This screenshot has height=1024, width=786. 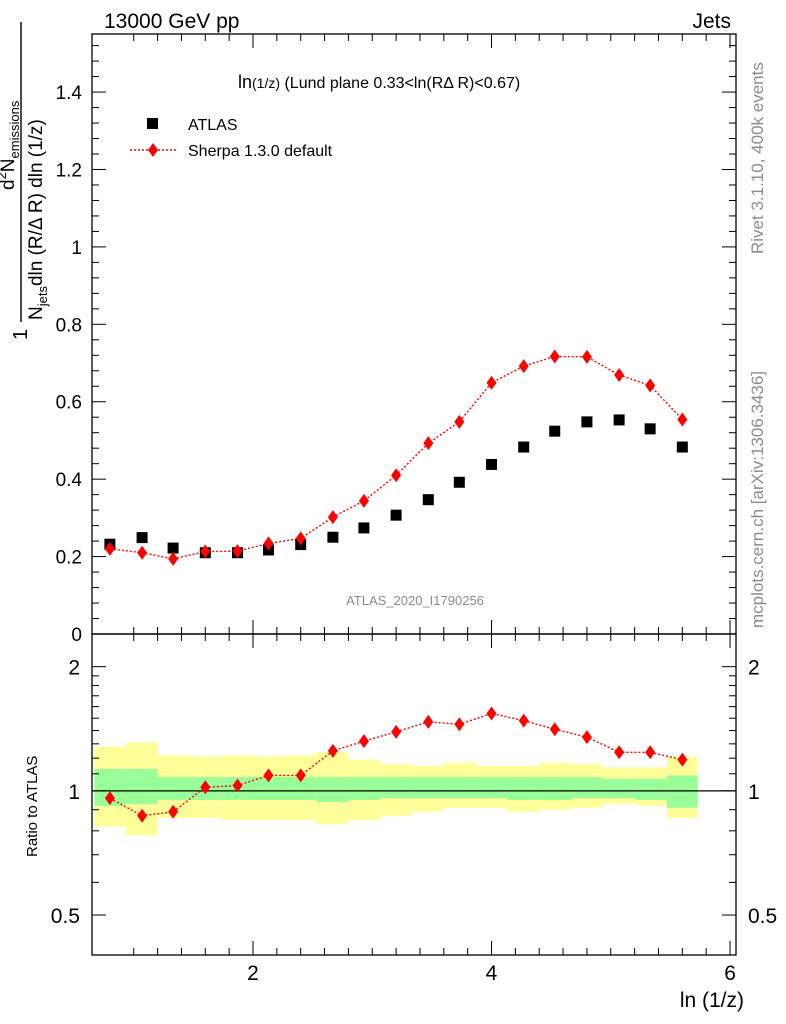 I want to click on ratio-plot-marks, so click(x=396, y=764).